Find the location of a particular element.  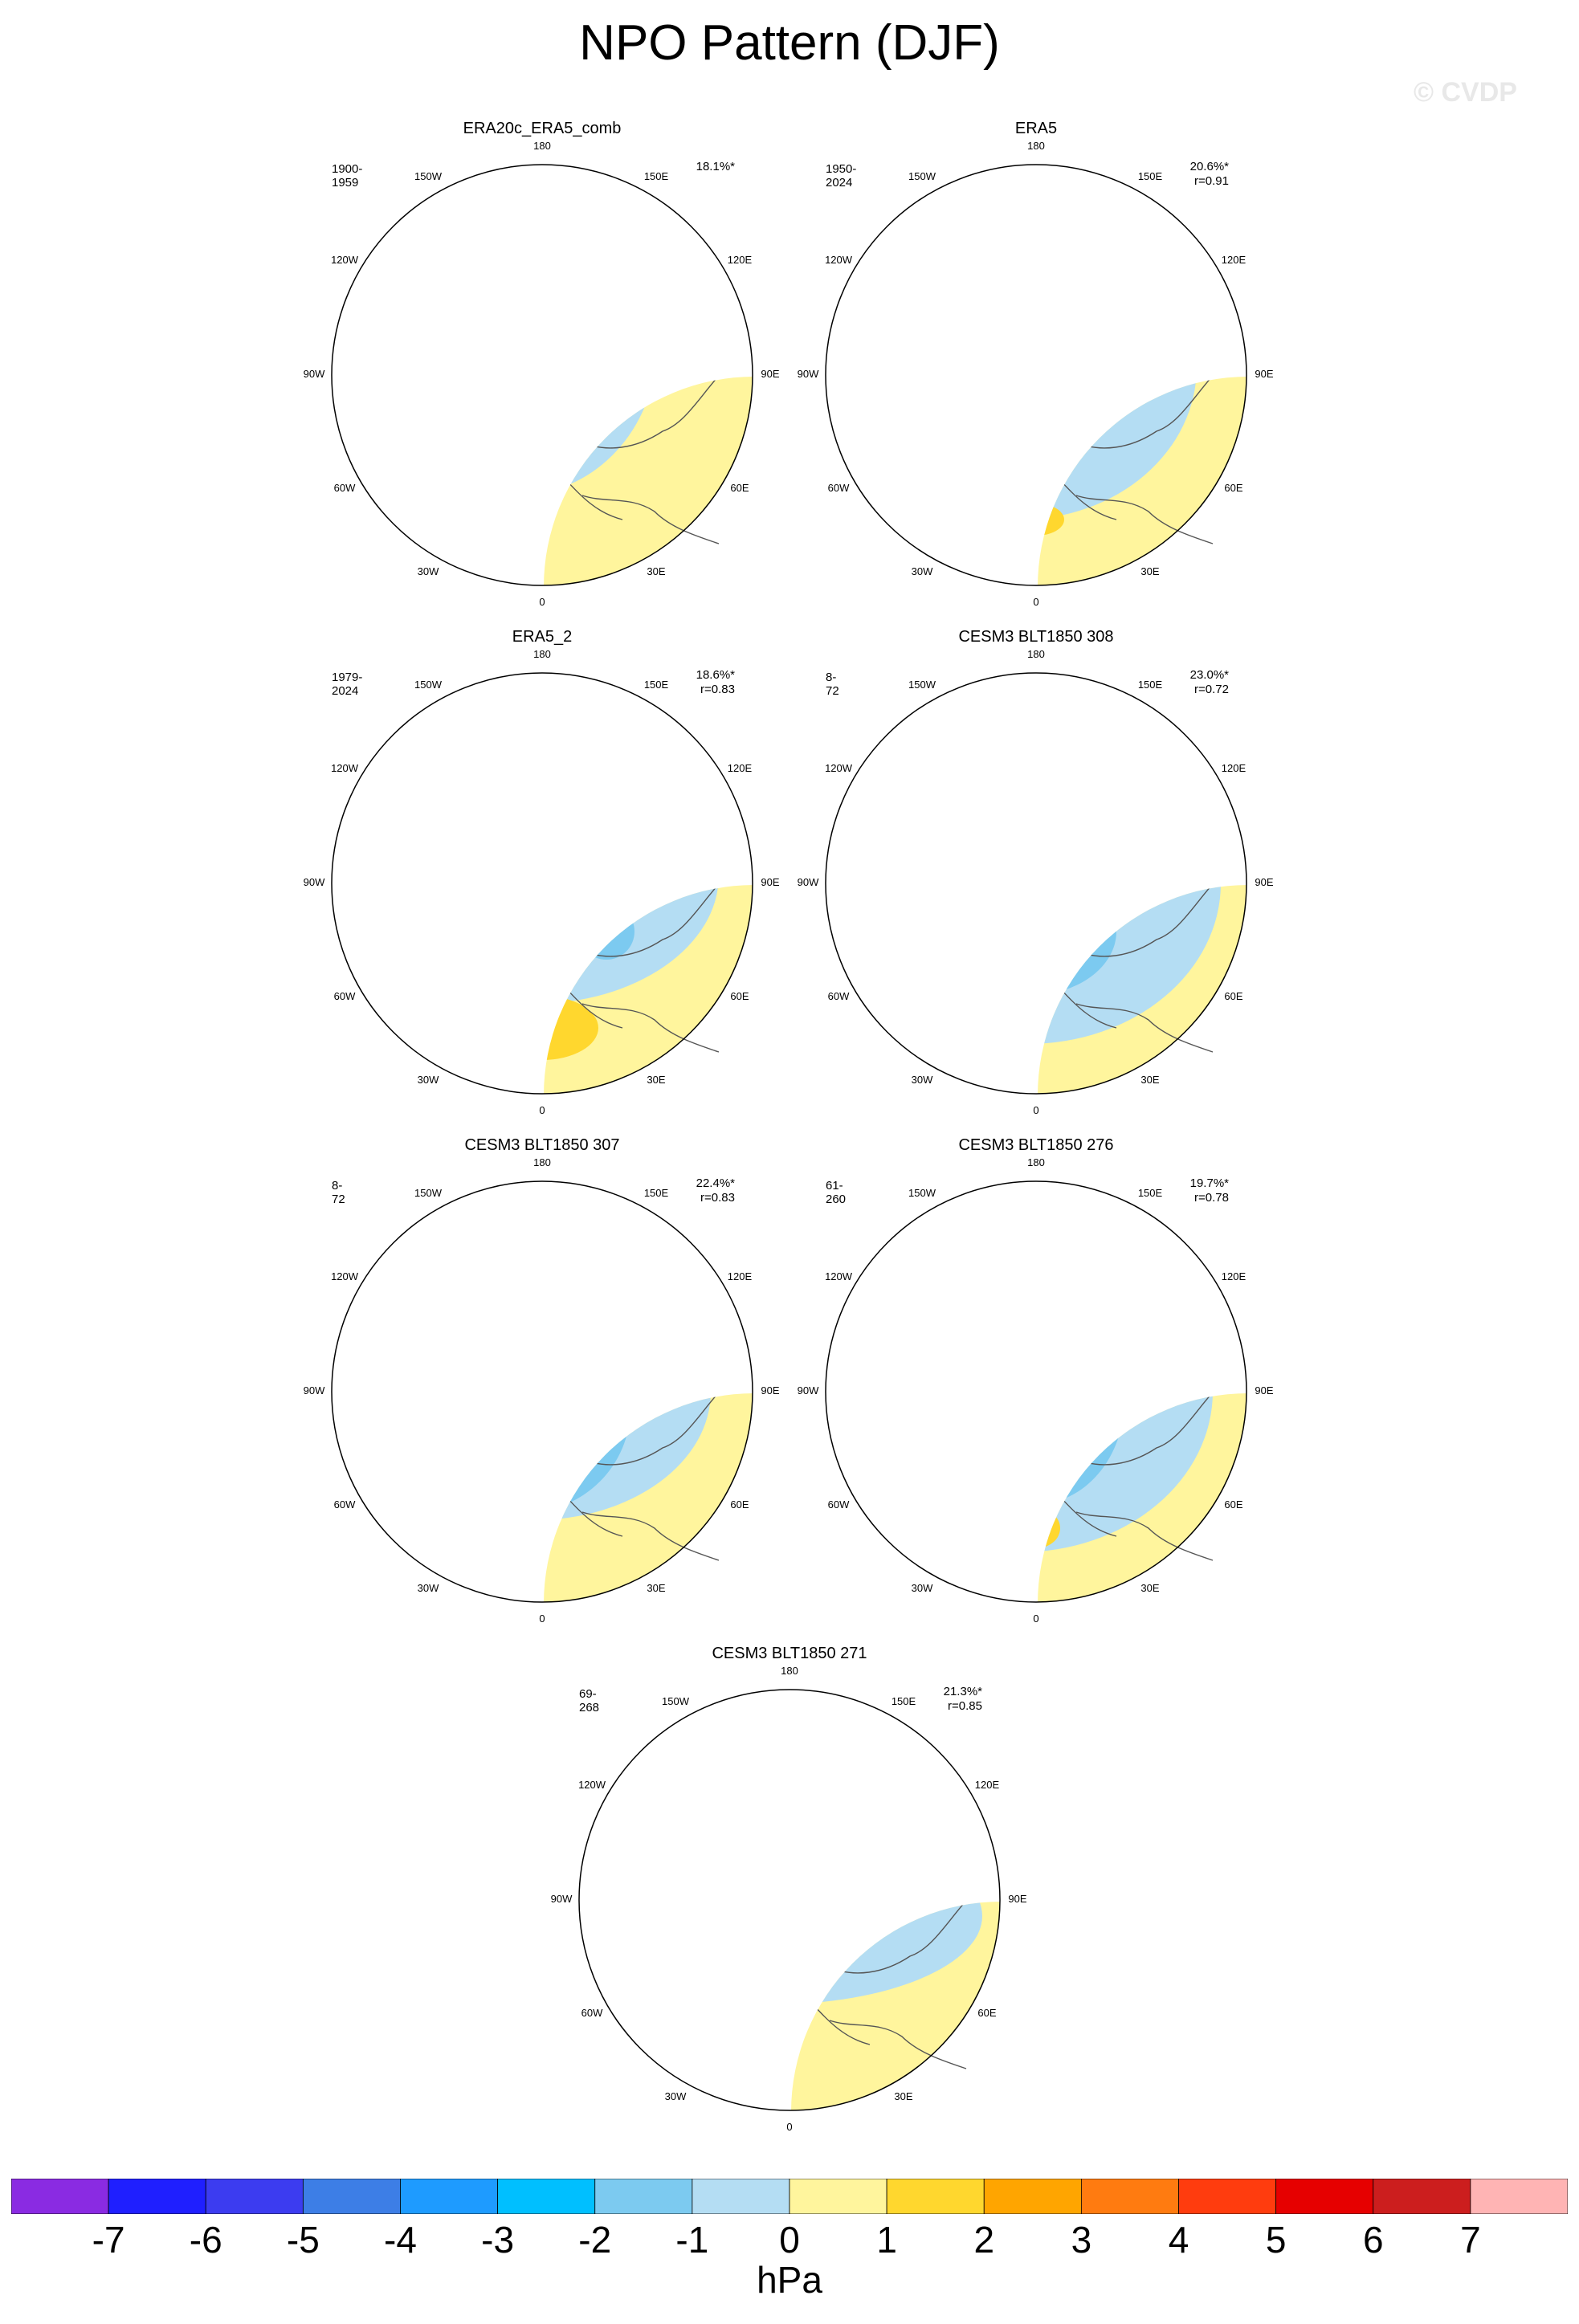

panel-pattern-corr: r=0.72 is located at coordinates (1211, 690).